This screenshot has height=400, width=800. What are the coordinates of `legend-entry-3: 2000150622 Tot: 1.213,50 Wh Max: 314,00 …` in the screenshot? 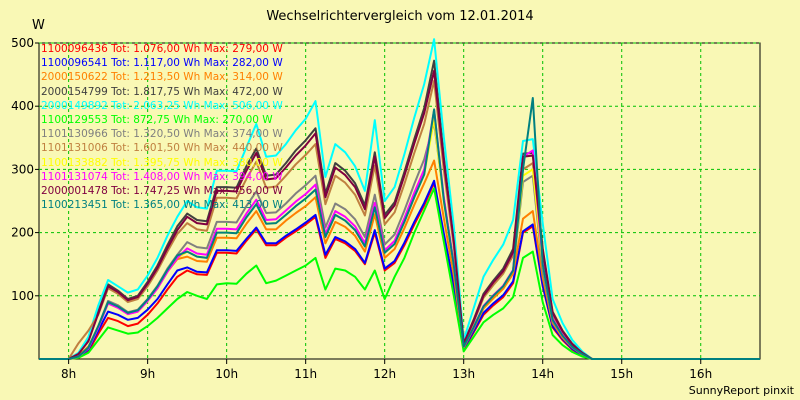 It's located at (162, 77).